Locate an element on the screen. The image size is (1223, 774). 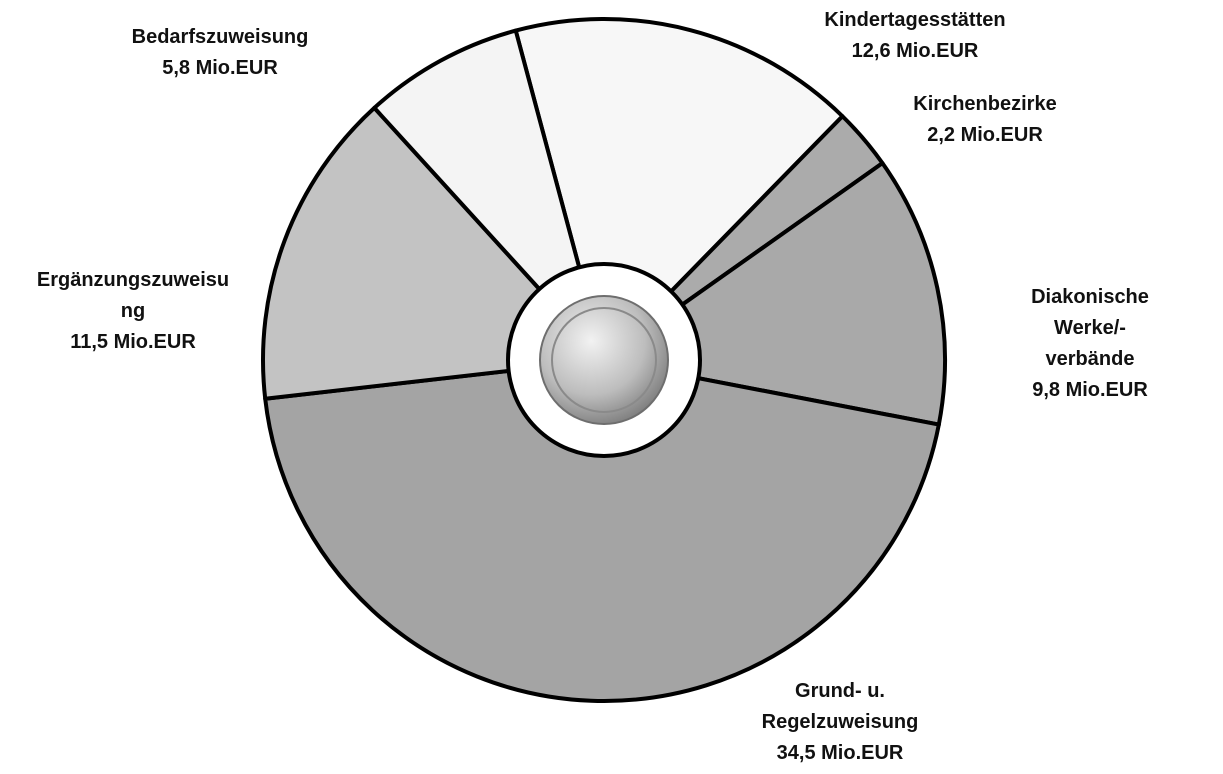
slice-label: Bedarfszuweisung 5,8 Mio.EUR is located at coordinates (220, 53).